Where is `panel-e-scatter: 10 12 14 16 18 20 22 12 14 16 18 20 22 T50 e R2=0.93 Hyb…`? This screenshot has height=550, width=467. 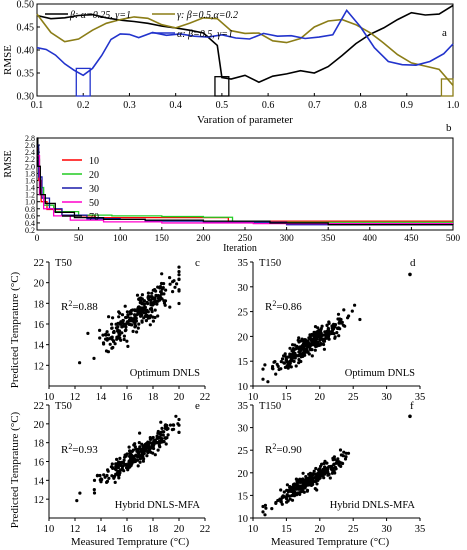 panel-e-scatter: 10 12 14 16 18 20 22 12 14 16 18 20 22 T50 e R2=0.93 Hyb… is located at coordinates (122, 467).